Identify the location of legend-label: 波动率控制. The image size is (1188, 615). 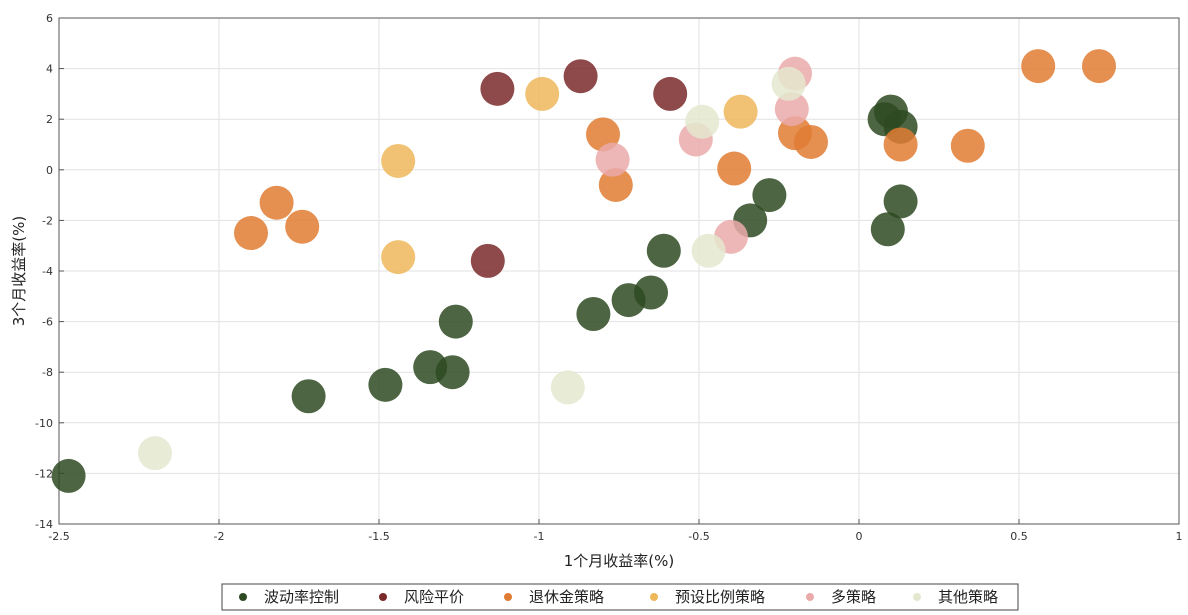
(301, 597).